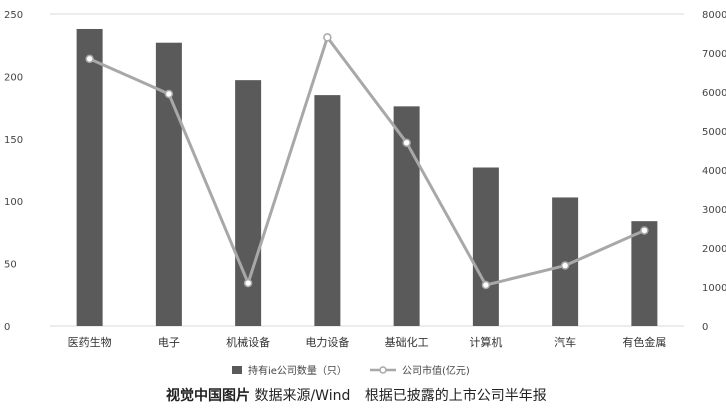 The height and width of the screenshot is (412, 726). I want to click on category-label: 电子, so click(169, 342).